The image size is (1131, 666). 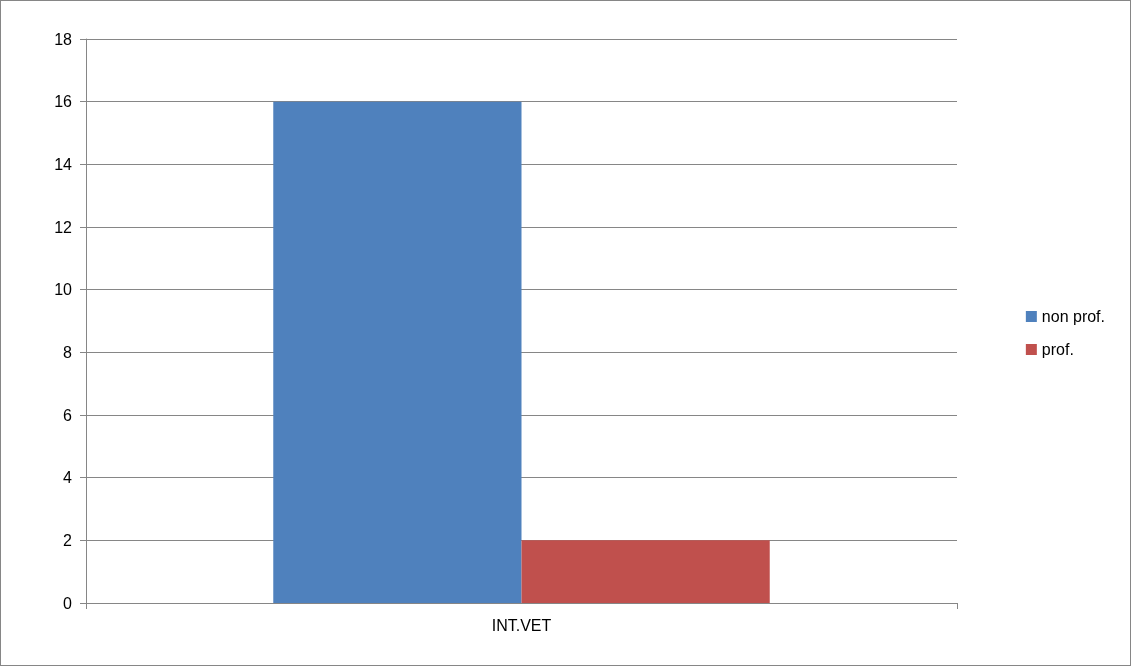 What do you see at coordinates (68, 540) in the screenshot?
I see `y-tick-label: 2` at bounding box center [68, 540].